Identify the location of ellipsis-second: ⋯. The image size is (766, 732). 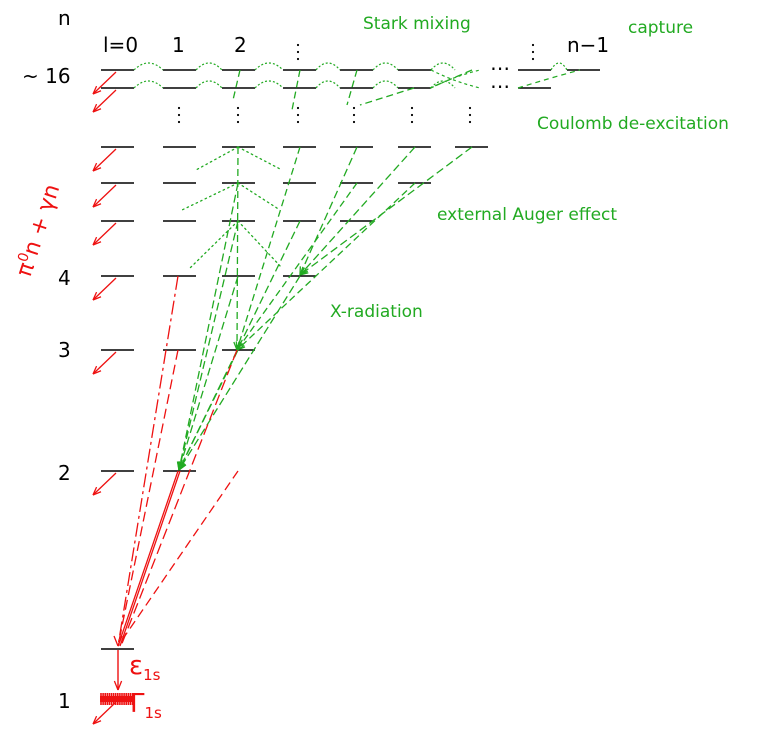
(500, 86).